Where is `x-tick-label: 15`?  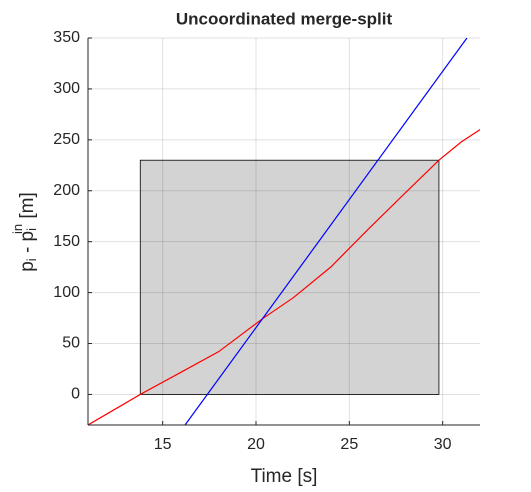
x-tick-label: 15 is located at coordinates (163, 444).